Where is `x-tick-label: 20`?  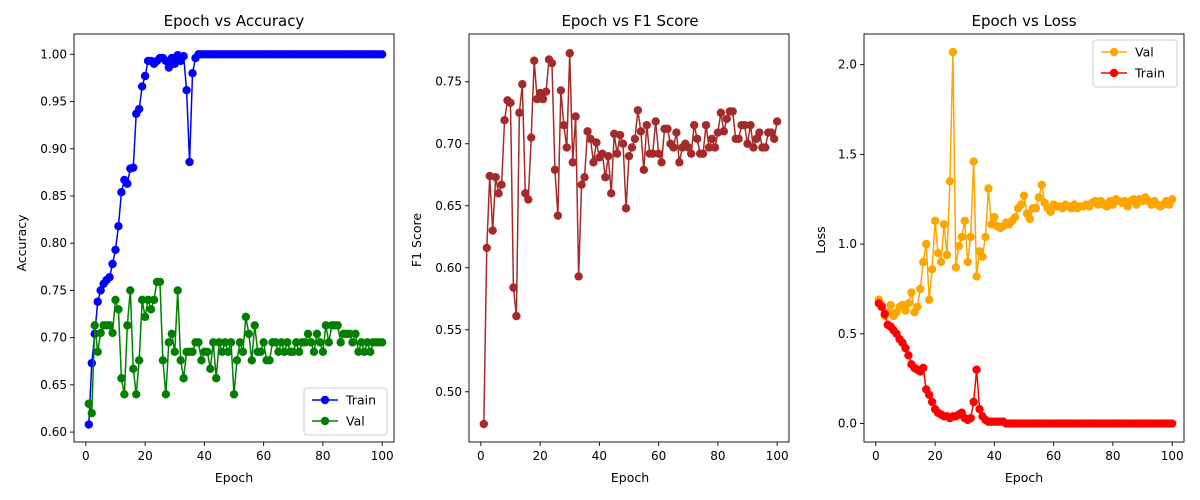
x-tick-label: 20 is located at coordinates (934, 456).